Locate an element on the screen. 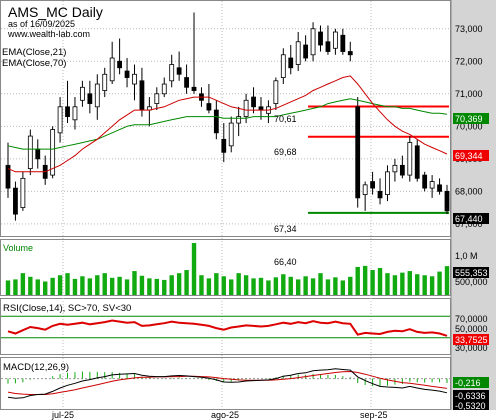  volume-tick-top: 1,0 M is located at coordinates (466, 256).